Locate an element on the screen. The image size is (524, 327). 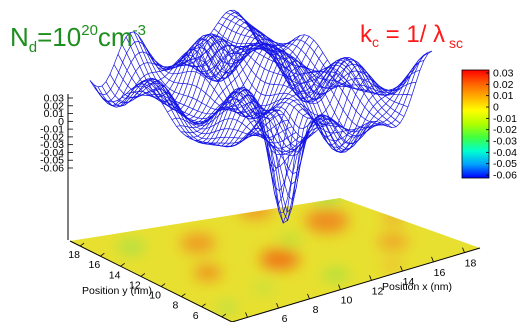
colorbar-tick-label: 0.02 is located at coordinates (503, 85).